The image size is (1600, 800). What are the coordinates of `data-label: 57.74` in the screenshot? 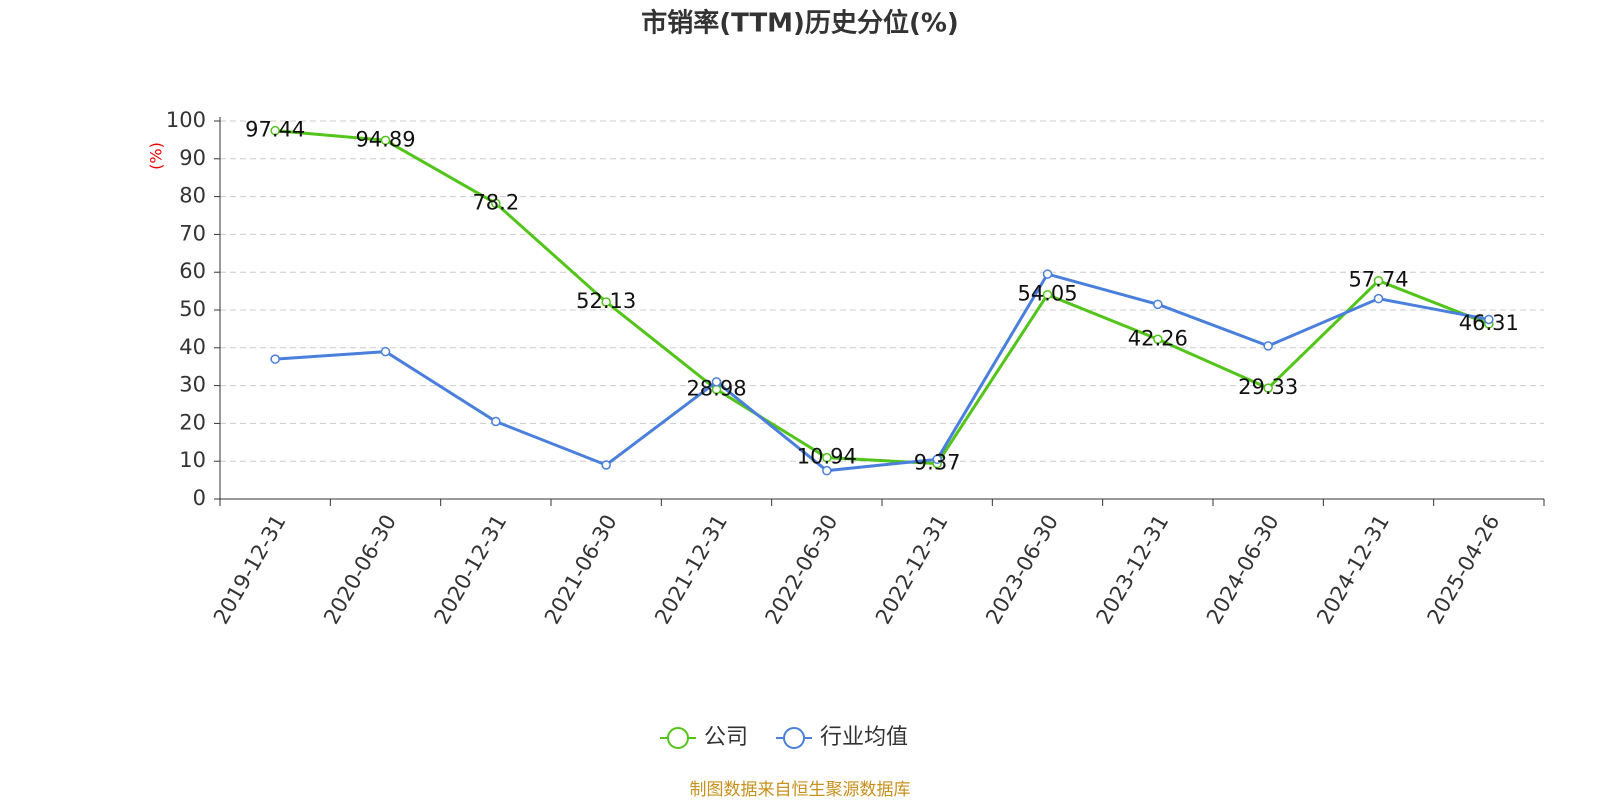 It's located at (1378, 280).